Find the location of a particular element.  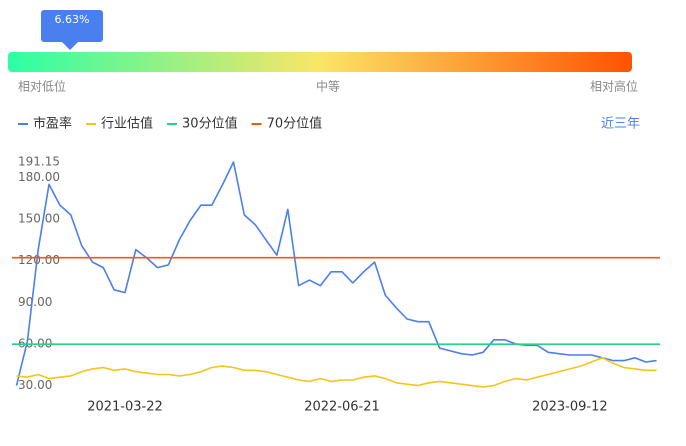

legend-label: 市盈率 is located at coordinates (52, 124).